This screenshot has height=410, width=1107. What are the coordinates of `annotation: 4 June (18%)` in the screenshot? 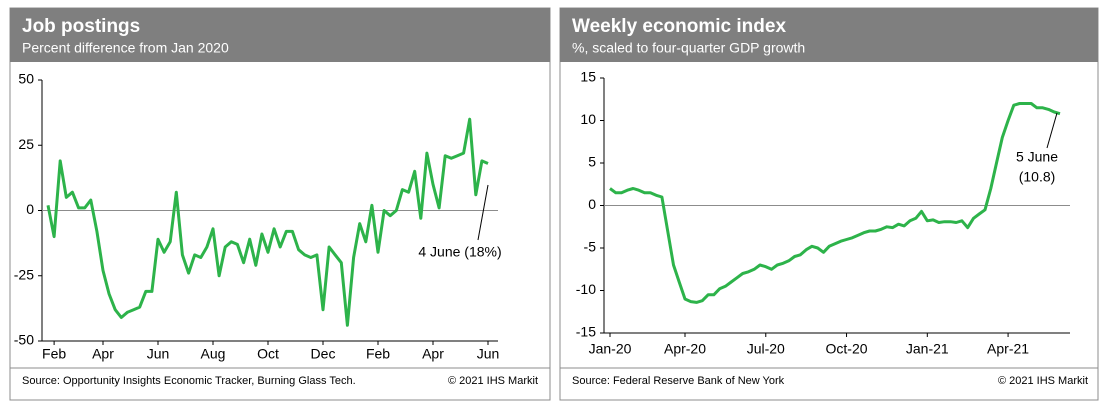 It's located at (459, 252).